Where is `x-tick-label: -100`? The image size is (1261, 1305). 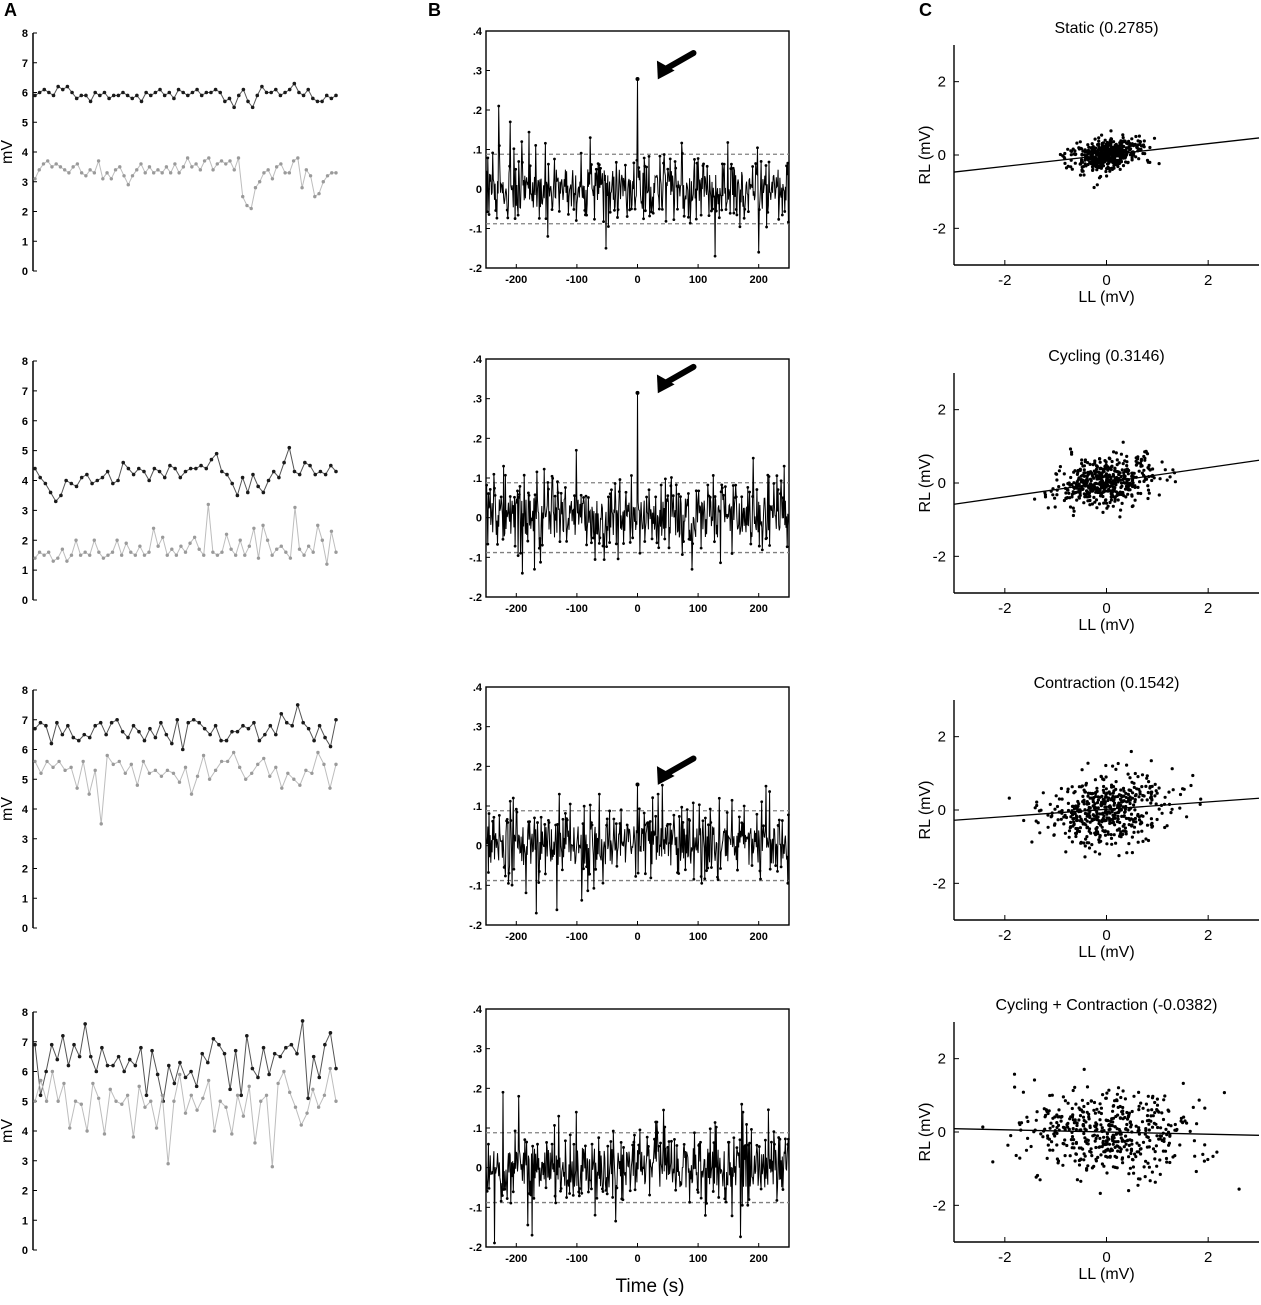 x-tick-label: -100 is located at coordinates (577, 937).